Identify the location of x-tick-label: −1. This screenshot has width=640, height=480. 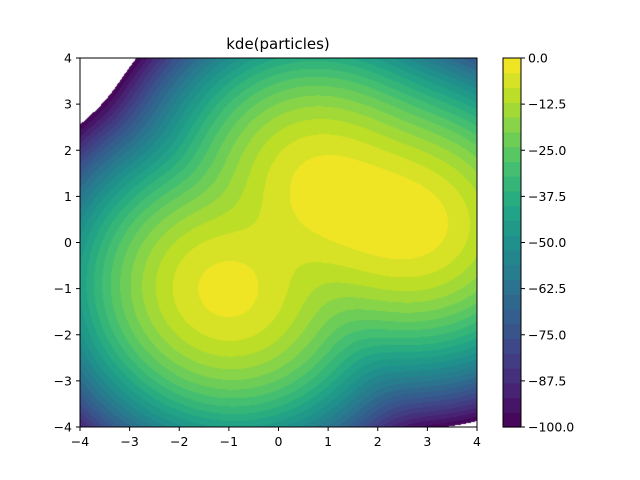
(229, 441).